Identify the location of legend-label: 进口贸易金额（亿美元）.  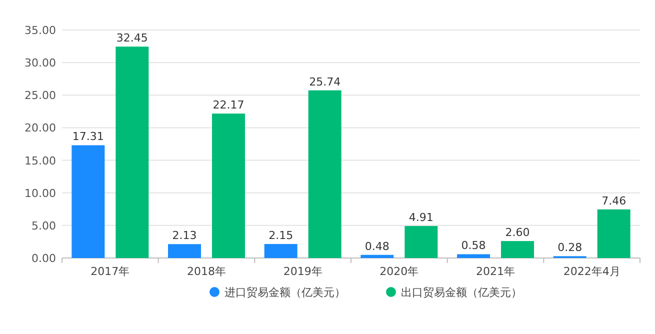
(285, 292).